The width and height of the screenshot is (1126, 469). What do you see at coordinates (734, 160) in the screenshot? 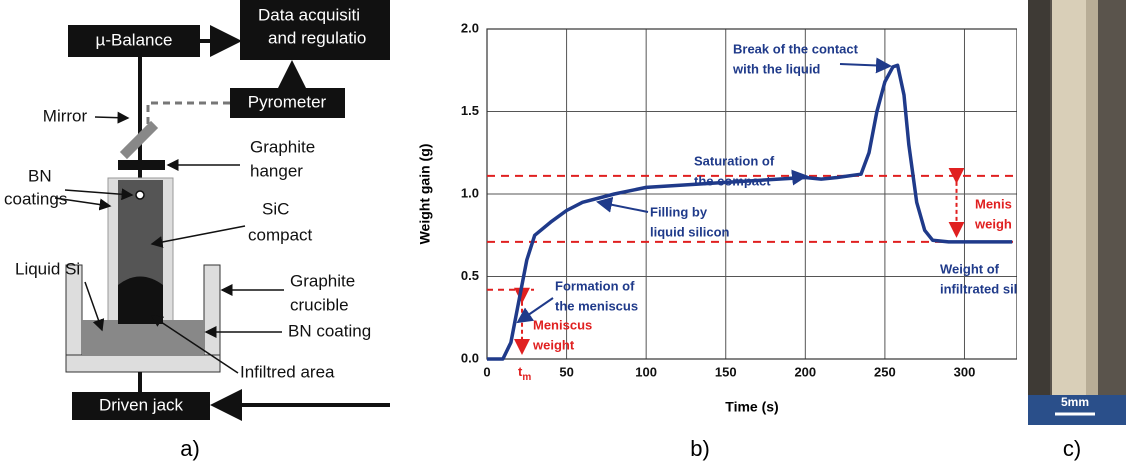
I see `annotation: Saturation of` at bounding box center [734, 160].